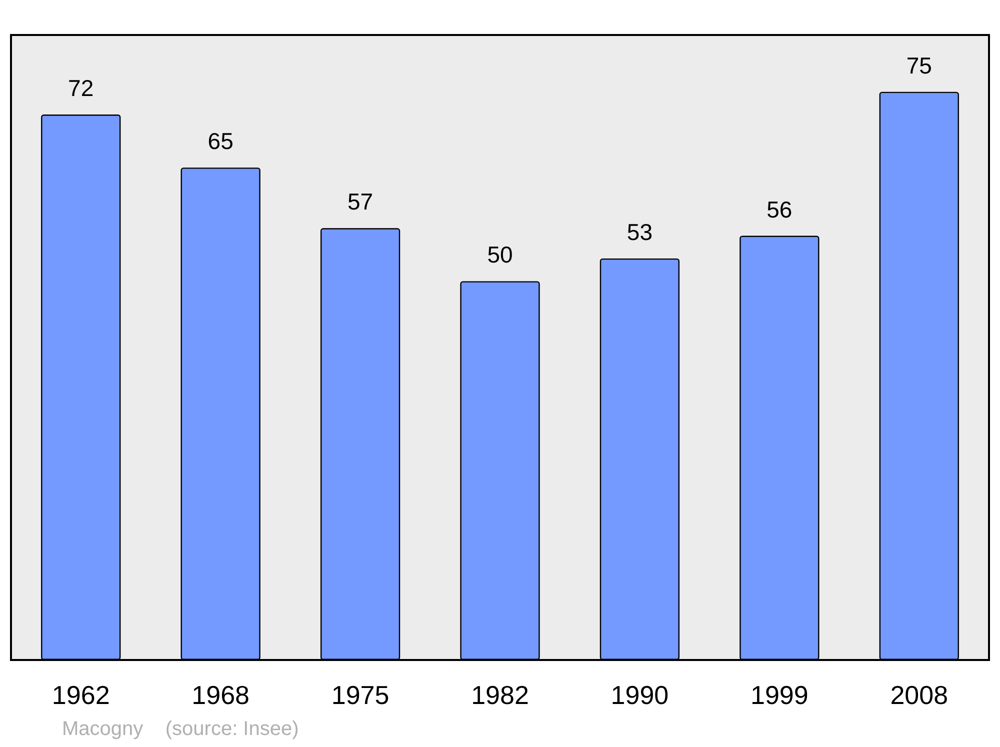  Describe the element at coordinates (639, 231) in the screenshot. I see `data-label: 53` at that location.